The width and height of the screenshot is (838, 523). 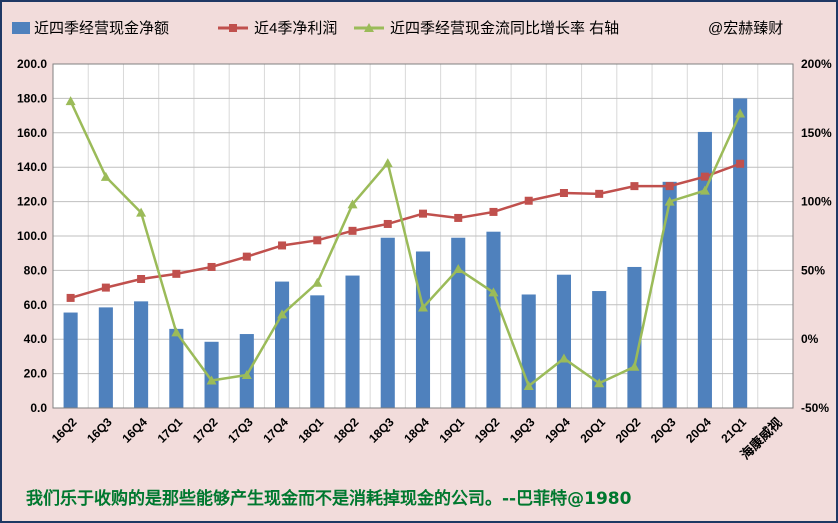 I want to click on y-right-tick-label: 100%, so click(x=816, y=202).